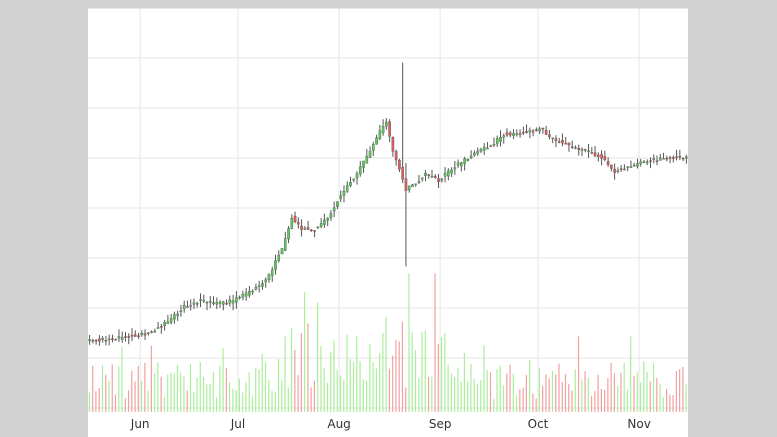 This screenshot has width=777, height=437. I want to click on x-tick-label: Jun, so click(140, 424).